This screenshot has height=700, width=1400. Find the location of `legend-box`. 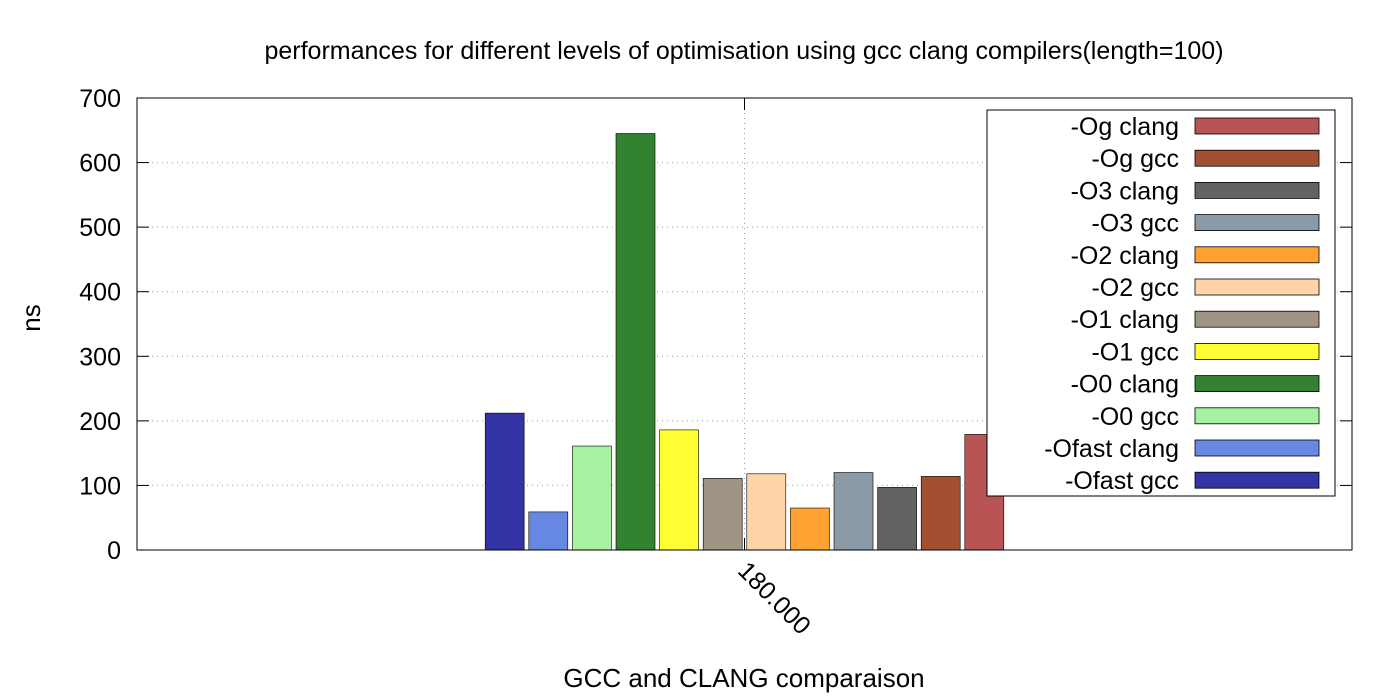

legend-box is located at coordinates (1161, 303).